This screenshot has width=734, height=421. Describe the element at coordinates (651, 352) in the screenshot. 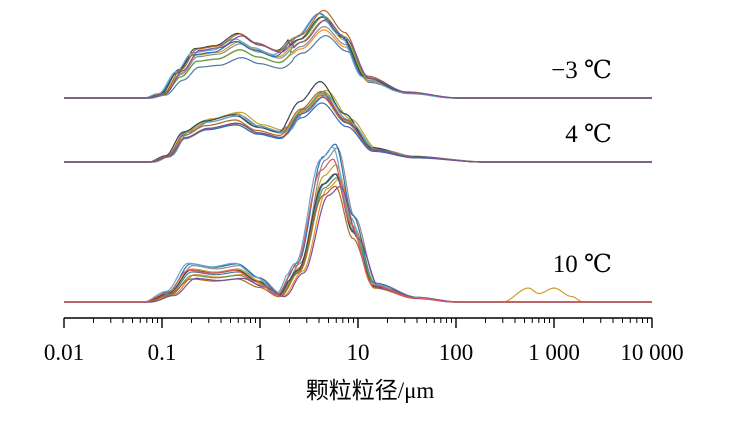

I see `x-tick-label: 10 000` at that location.